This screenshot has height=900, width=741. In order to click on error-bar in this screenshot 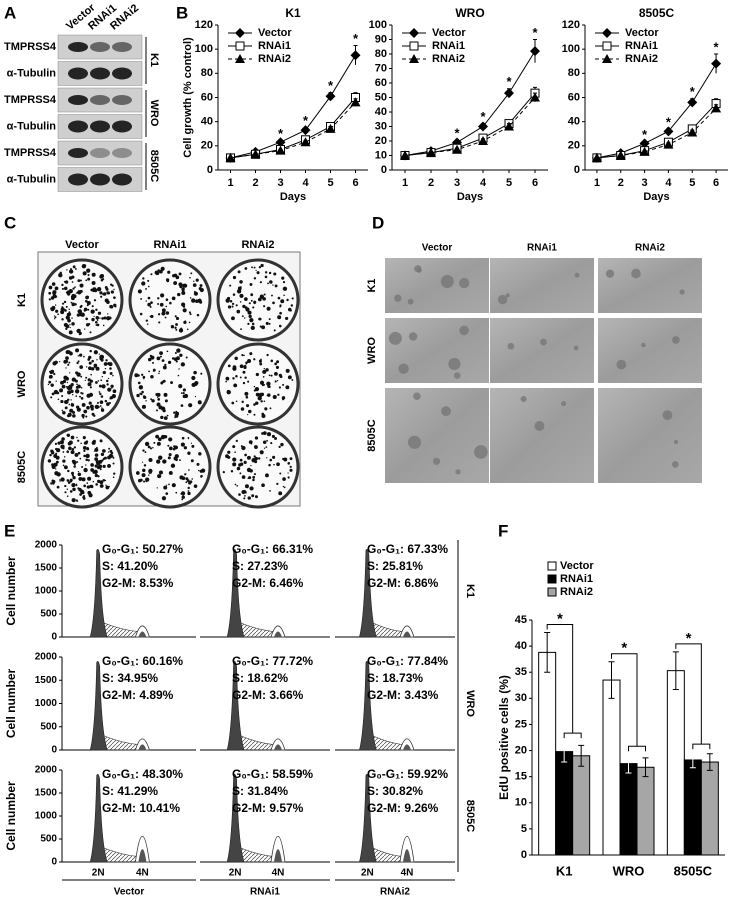, I will do `click(645, 767)`.